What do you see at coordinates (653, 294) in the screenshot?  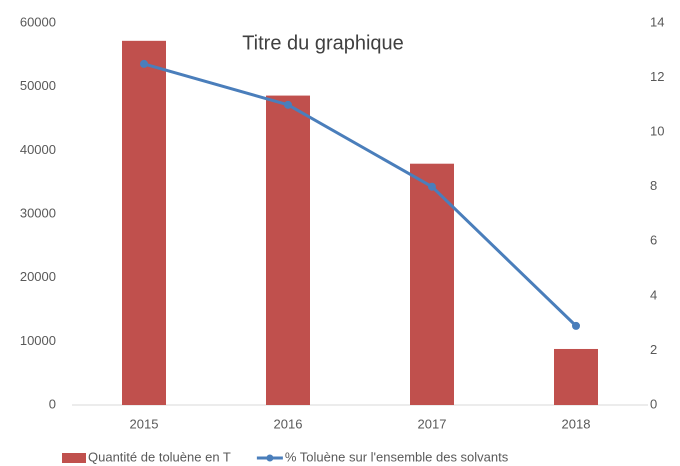 I see `y2-tick-label: 4` at bounding box center [653, 294].